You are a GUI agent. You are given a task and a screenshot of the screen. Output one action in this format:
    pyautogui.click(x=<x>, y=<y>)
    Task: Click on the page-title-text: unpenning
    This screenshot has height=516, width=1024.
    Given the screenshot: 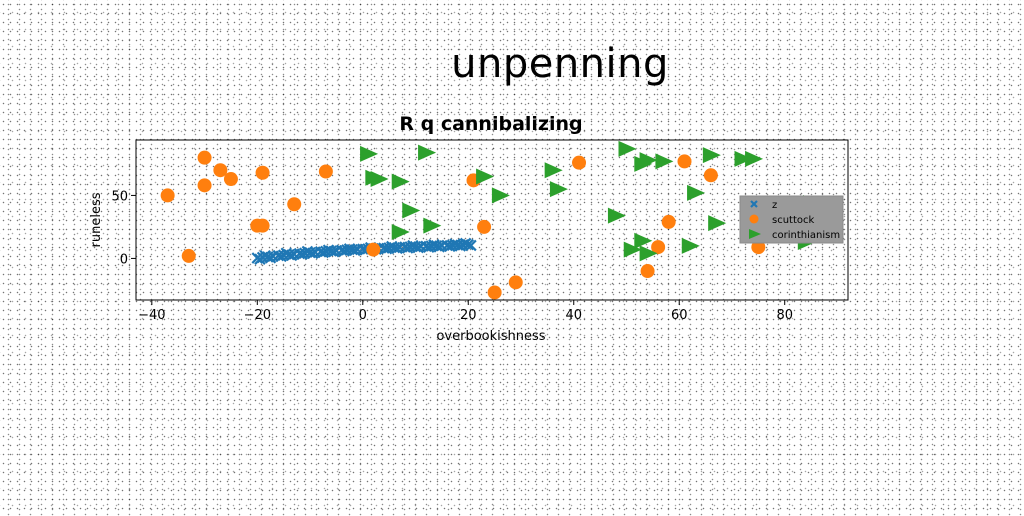 What is the action you would take?
    pyautogui.click(x=560, y=64)
    